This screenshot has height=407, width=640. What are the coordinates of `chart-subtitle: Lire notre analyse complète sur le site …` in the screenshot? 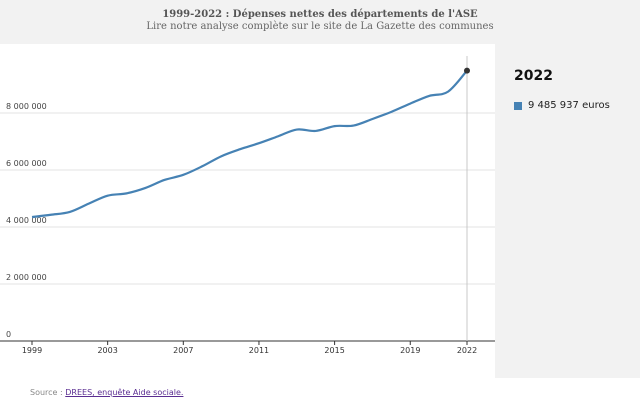 It's located at (320, 26).